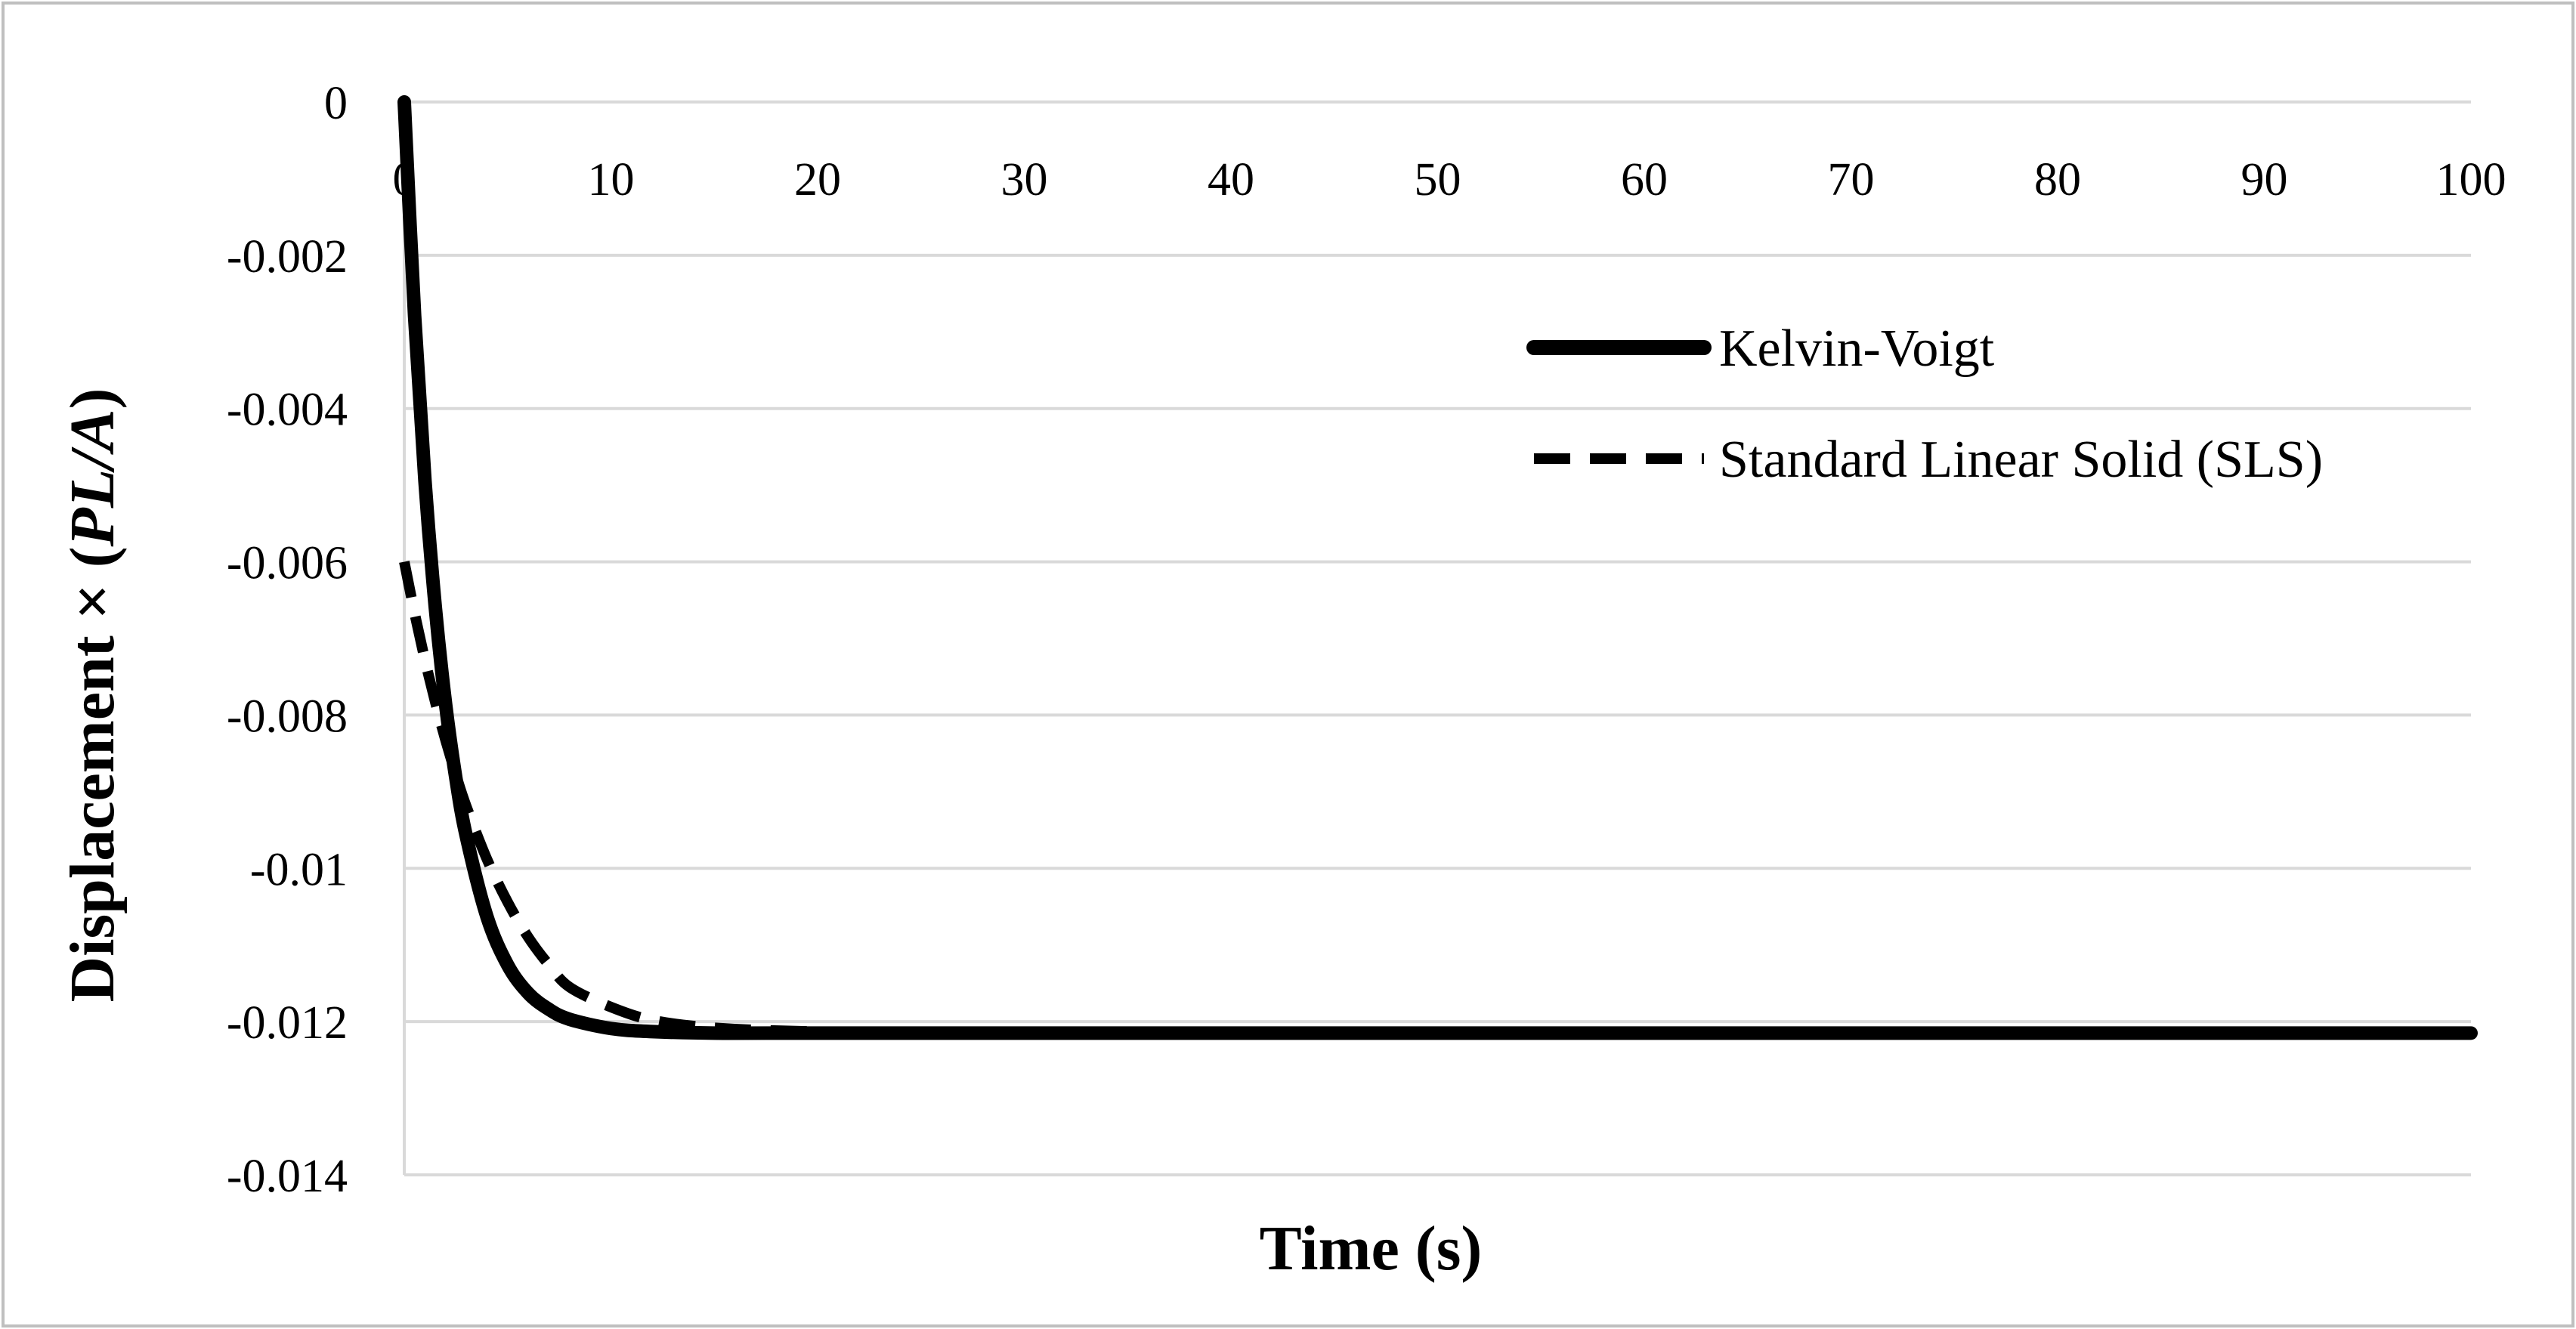 Image resolution: width=2576 pixels, height=1329 pixels. I want to click on y-tick-label: -0.008, so click(287, 716).